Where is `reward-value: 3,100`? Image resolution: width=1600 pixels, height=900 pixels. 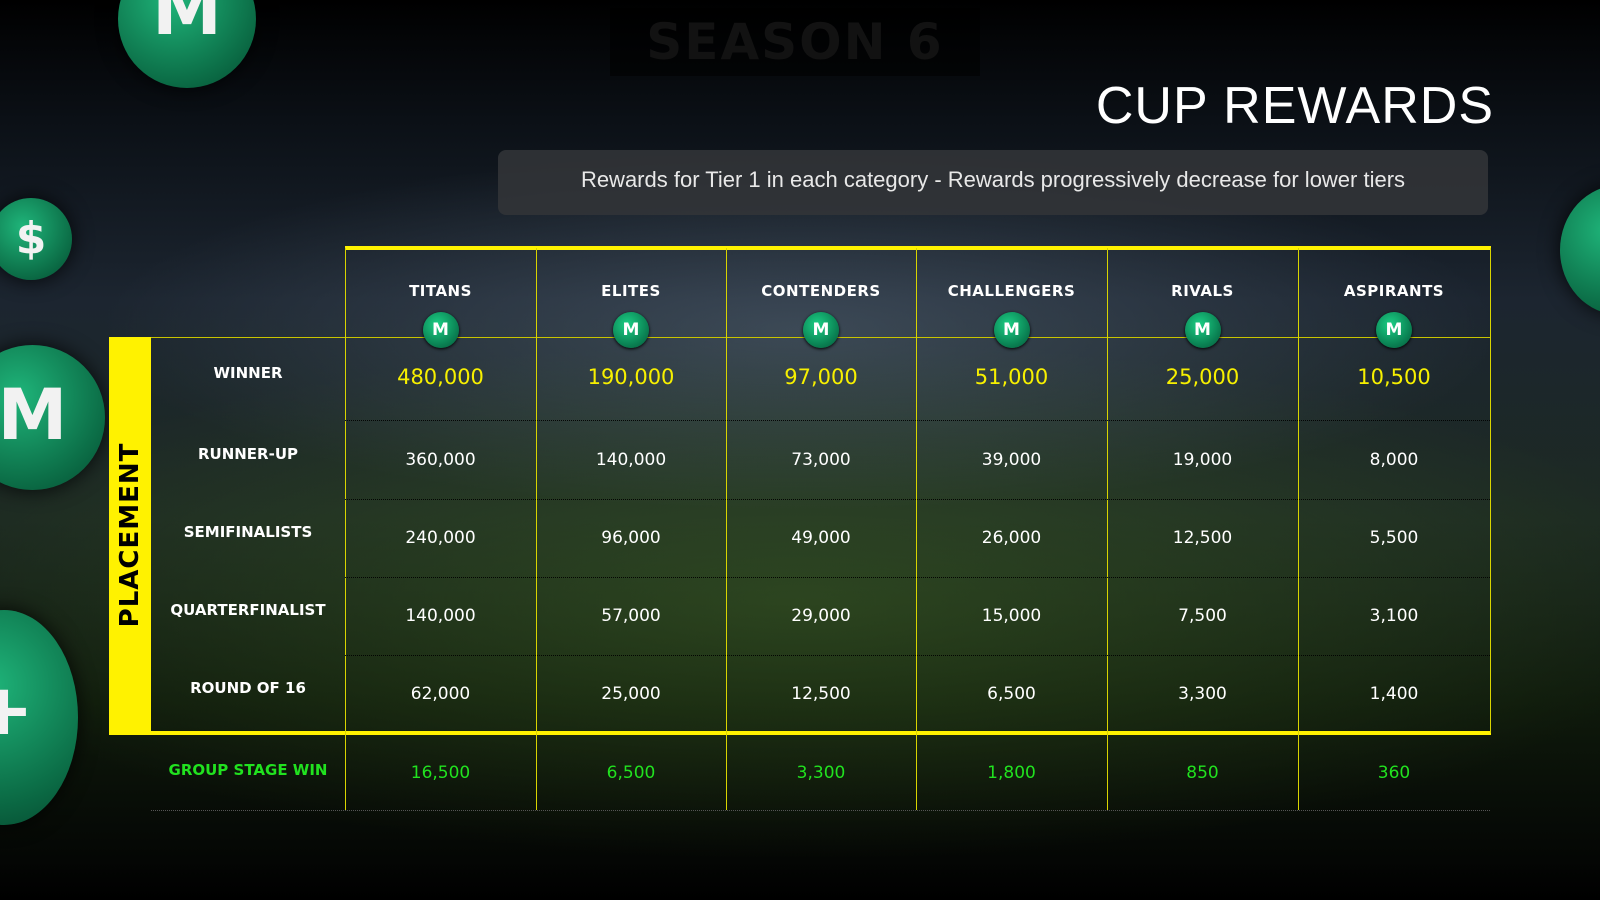
reward-value: 3,100 is located at coordinates (1394, 616).